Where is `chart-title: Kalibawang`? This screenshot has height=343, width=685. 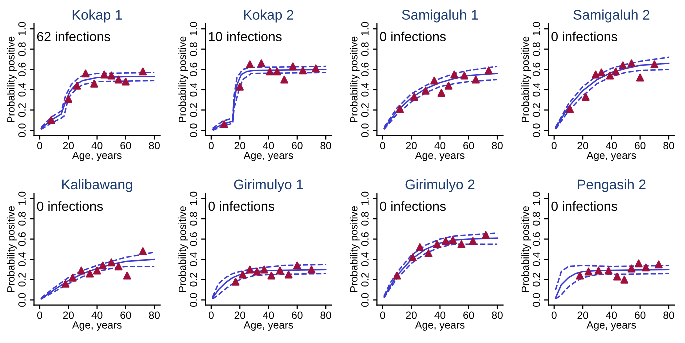
chart-title: Kalibawang is located at coordinates (97, 185).